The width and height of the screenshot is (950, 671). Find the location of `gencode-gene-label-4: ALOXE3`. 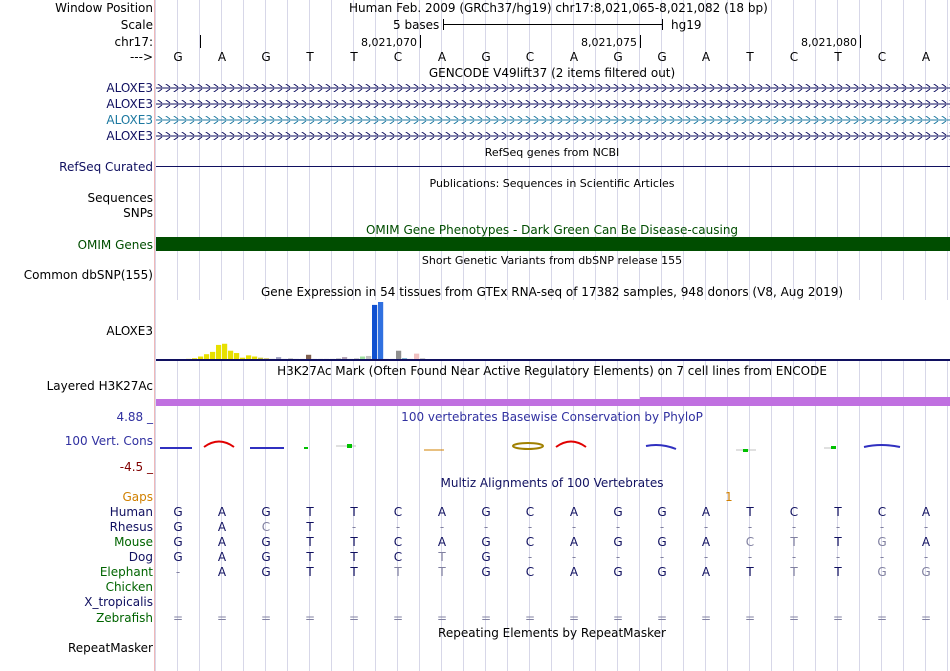

gencode-gene-label-4: ALOXE3 is located at coordinates (129, 136).